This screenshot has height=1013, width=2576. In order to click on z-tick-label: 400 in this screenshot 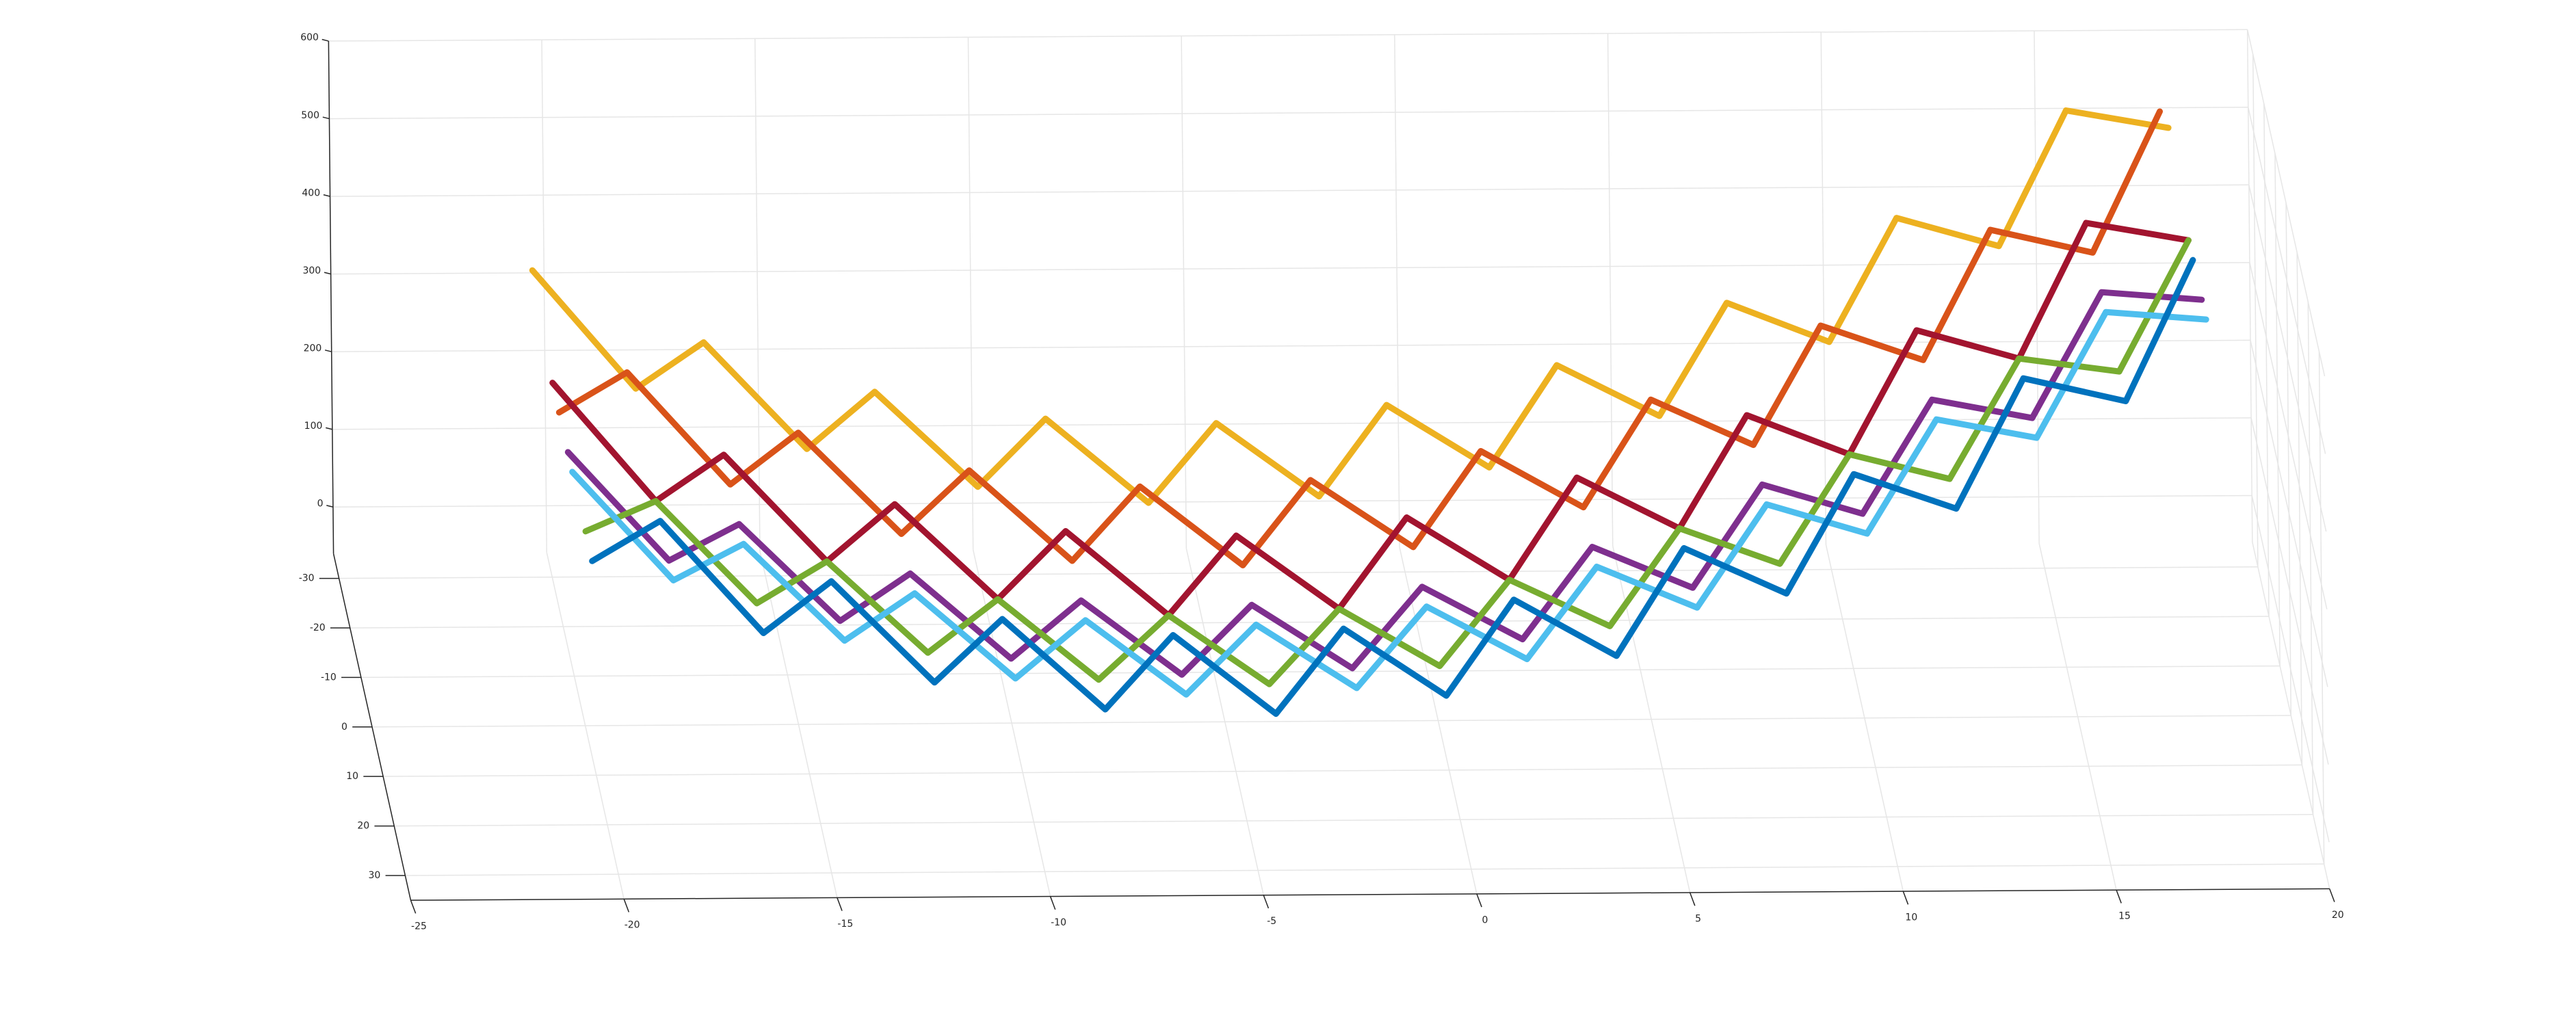, I will do `click(311, 192)`.